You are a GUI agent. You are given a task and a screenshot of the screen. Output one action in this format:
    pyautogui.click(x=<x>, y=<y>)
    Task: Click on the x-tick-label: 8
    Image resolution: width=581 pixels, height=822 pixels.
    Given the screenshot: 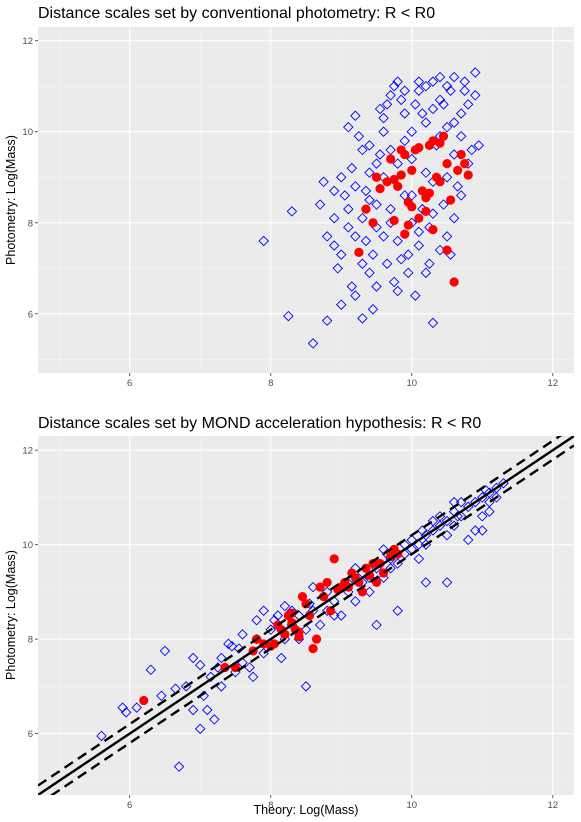 What is the action you would take?
    pyautogui.click(x=270, y=805)
    